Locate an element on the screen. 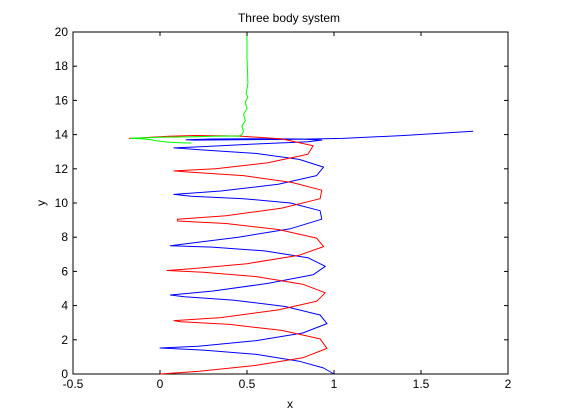 This screenshot has width=561, height=420. y-tick-label: 16 is located at coordinates (62, 100).